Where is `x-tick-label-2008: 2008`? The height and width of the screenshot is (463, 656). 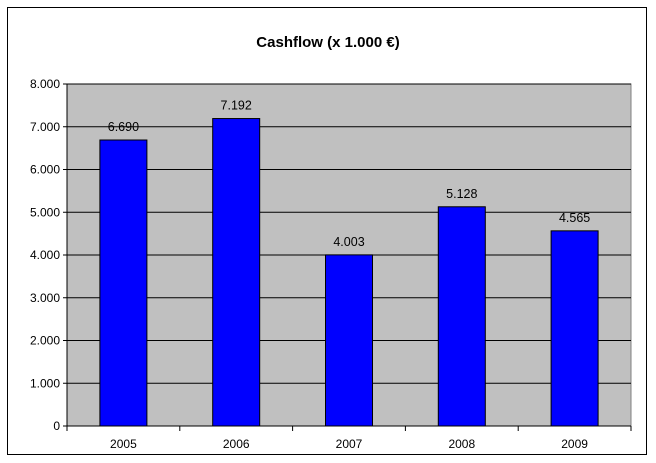 x-tick-label-2008: 2008 is located at coordinates (461, 444).